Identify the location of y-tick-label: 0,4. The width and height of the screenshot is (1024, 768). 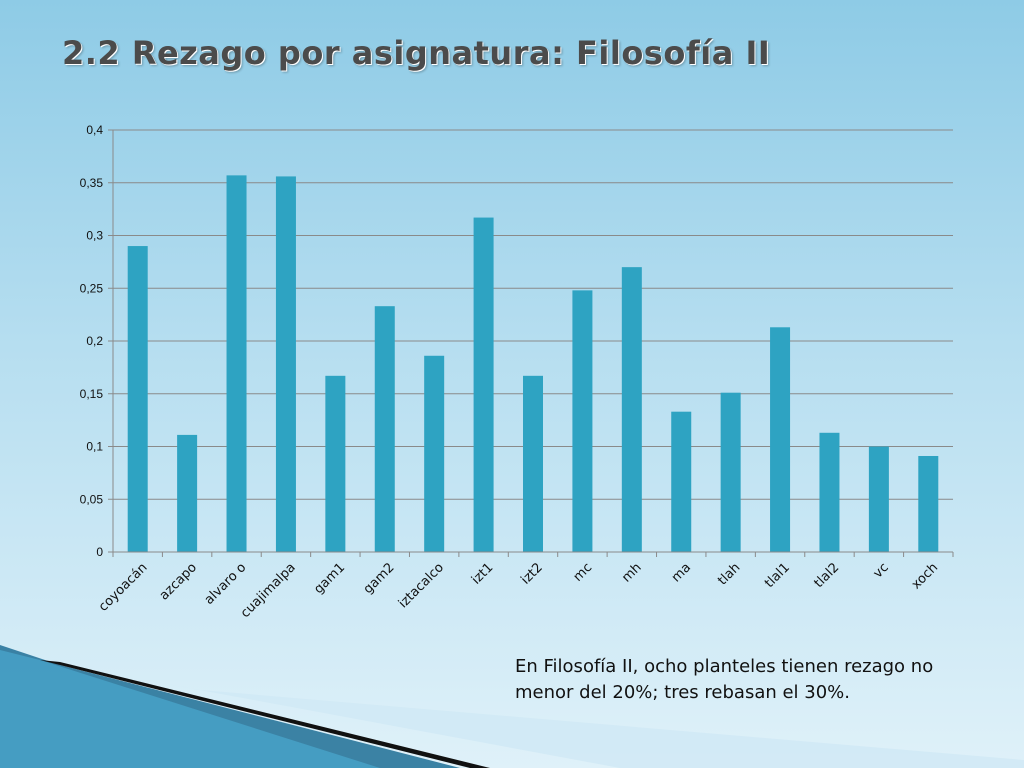
(94, 130).